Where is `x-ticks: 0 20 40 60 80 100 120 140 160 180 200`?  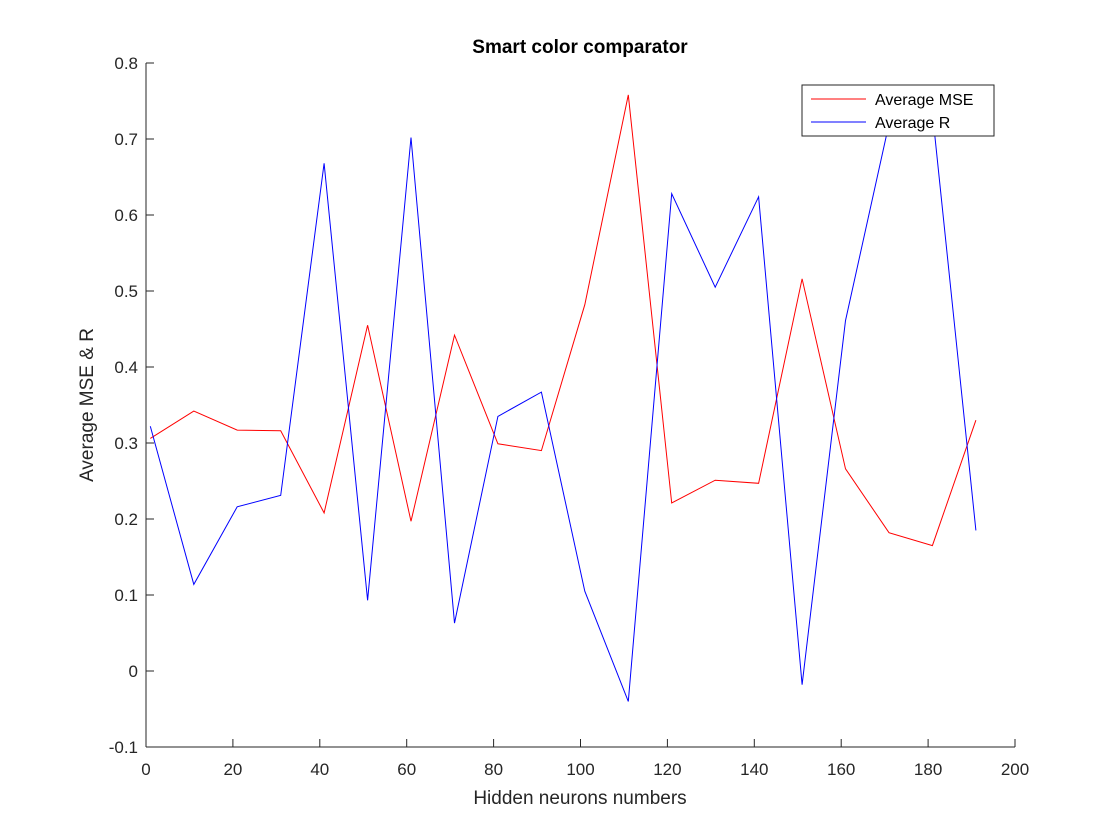 x-ticks: 0 20 40 60 80 100 120 140 160 180 200 is located at coordinates (585, 759).